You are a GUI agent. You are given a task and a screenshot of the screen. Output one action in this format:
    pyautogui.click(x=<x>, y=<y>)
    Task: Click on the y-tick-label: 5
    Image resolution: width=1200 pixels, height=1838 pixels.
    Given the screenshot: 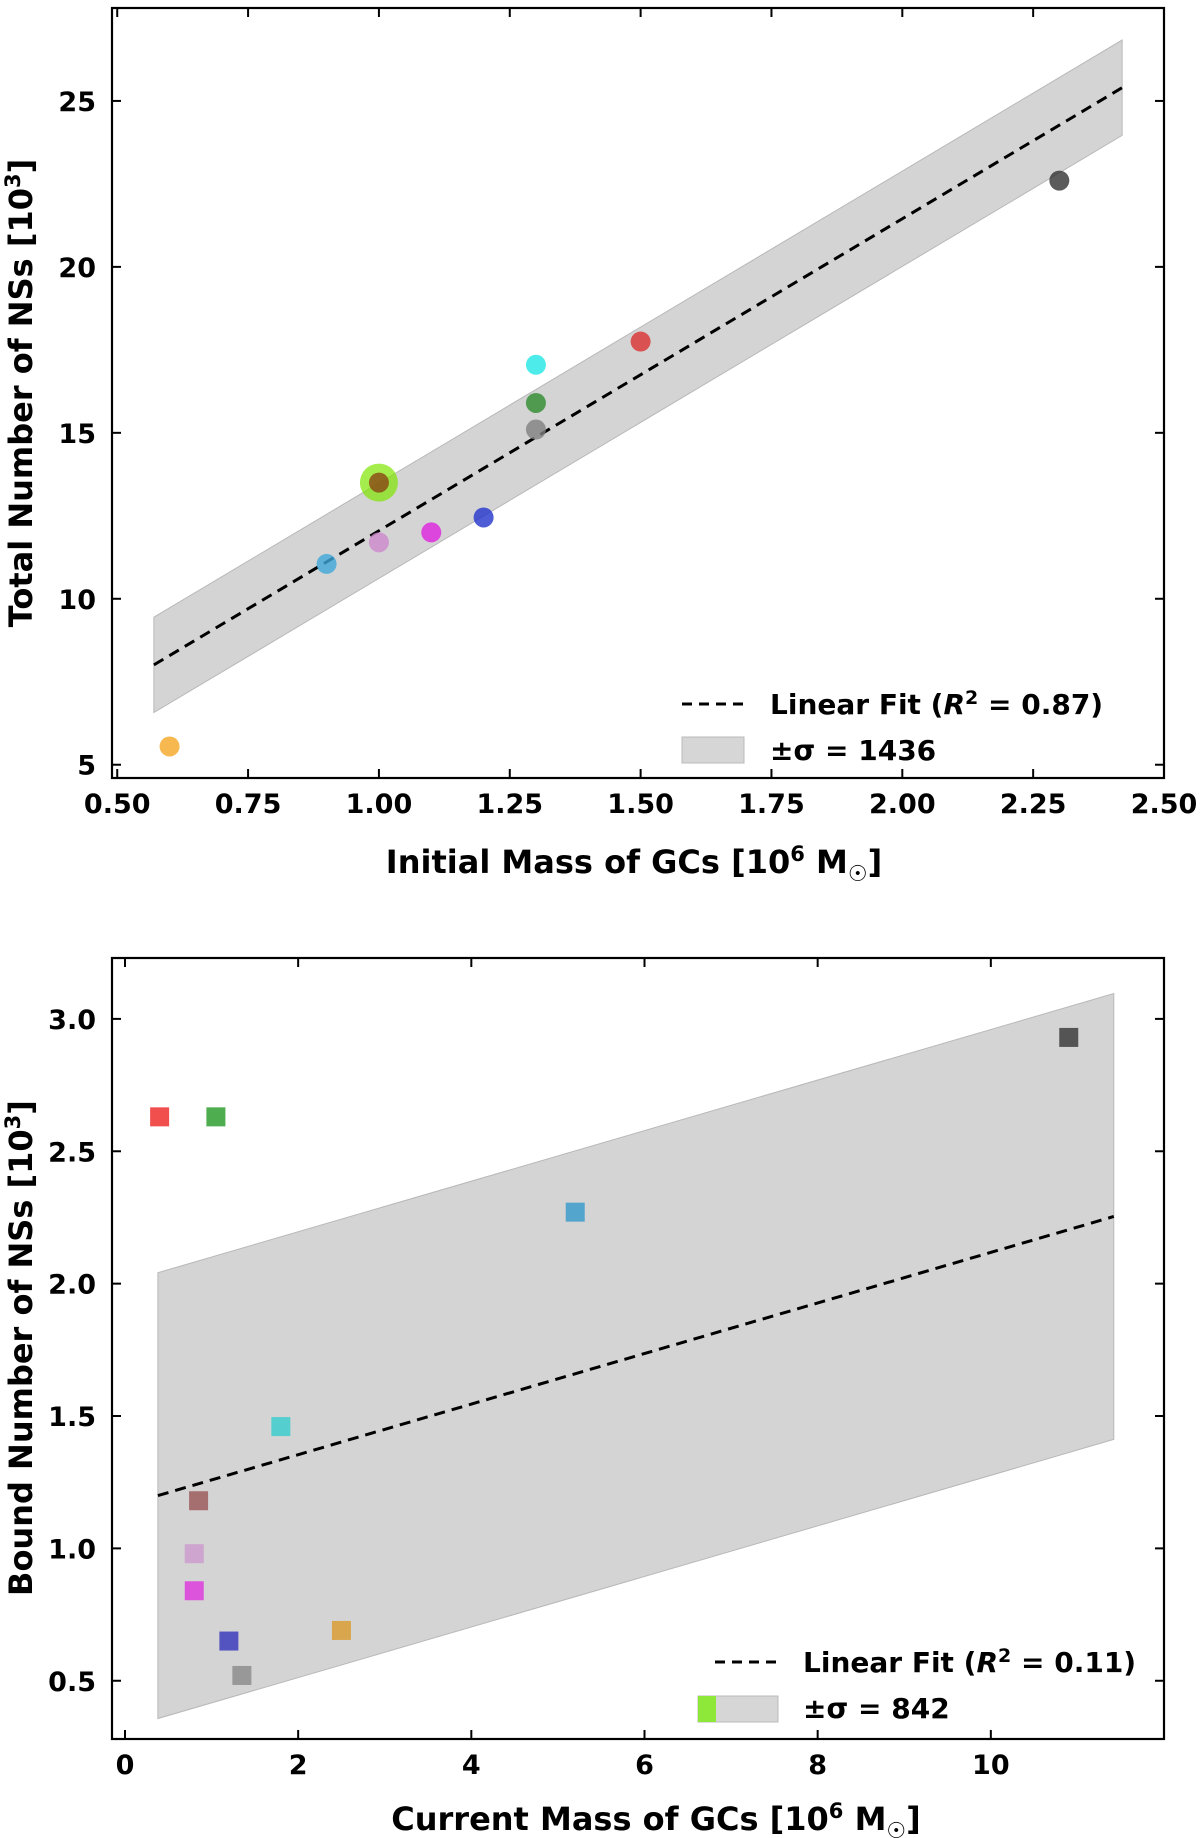 What is the action you would take?
    pyautogui.click(x=86, y=766)
    